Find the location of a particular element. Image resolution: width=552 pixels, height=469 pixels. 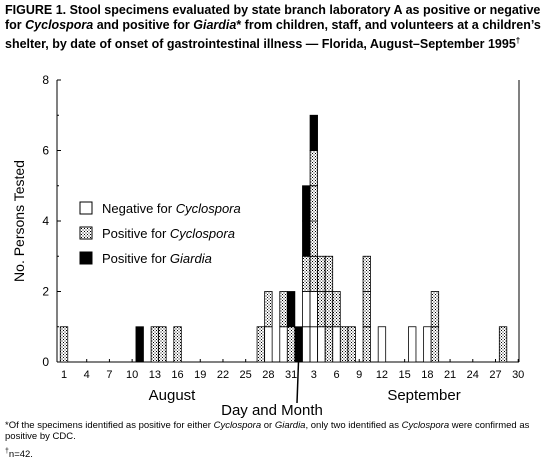

legend-prefix: Negative for is located at coordinates (139, 208).